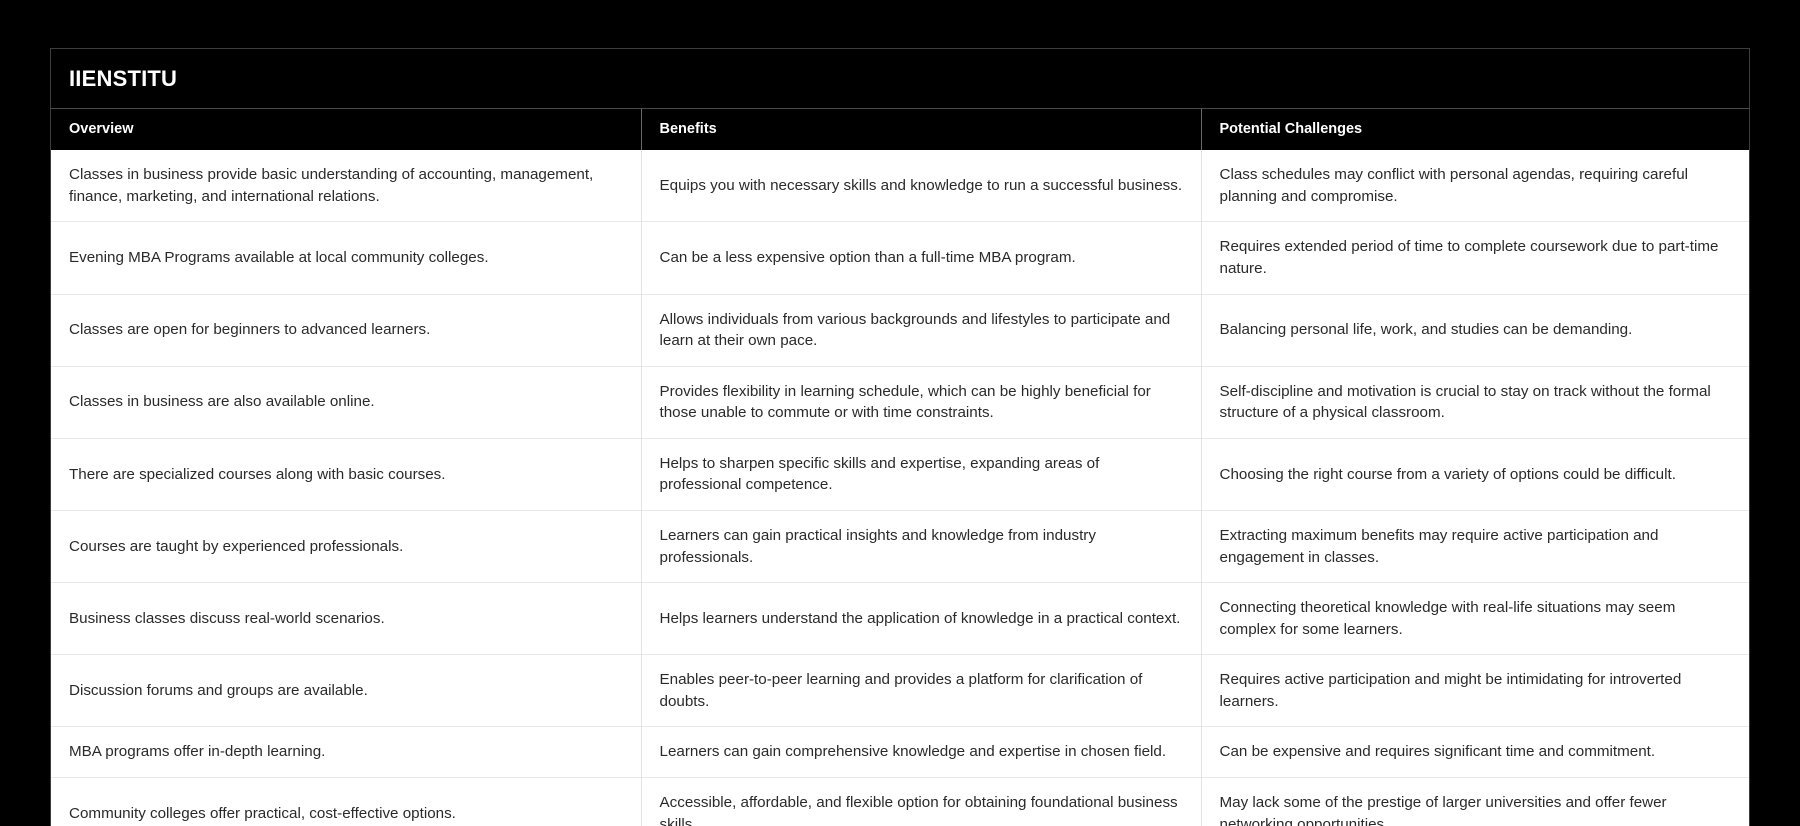  Describe the element at coordinates (346, 130) in the screenshot. I see `column-header-overview: Overview` at that location.